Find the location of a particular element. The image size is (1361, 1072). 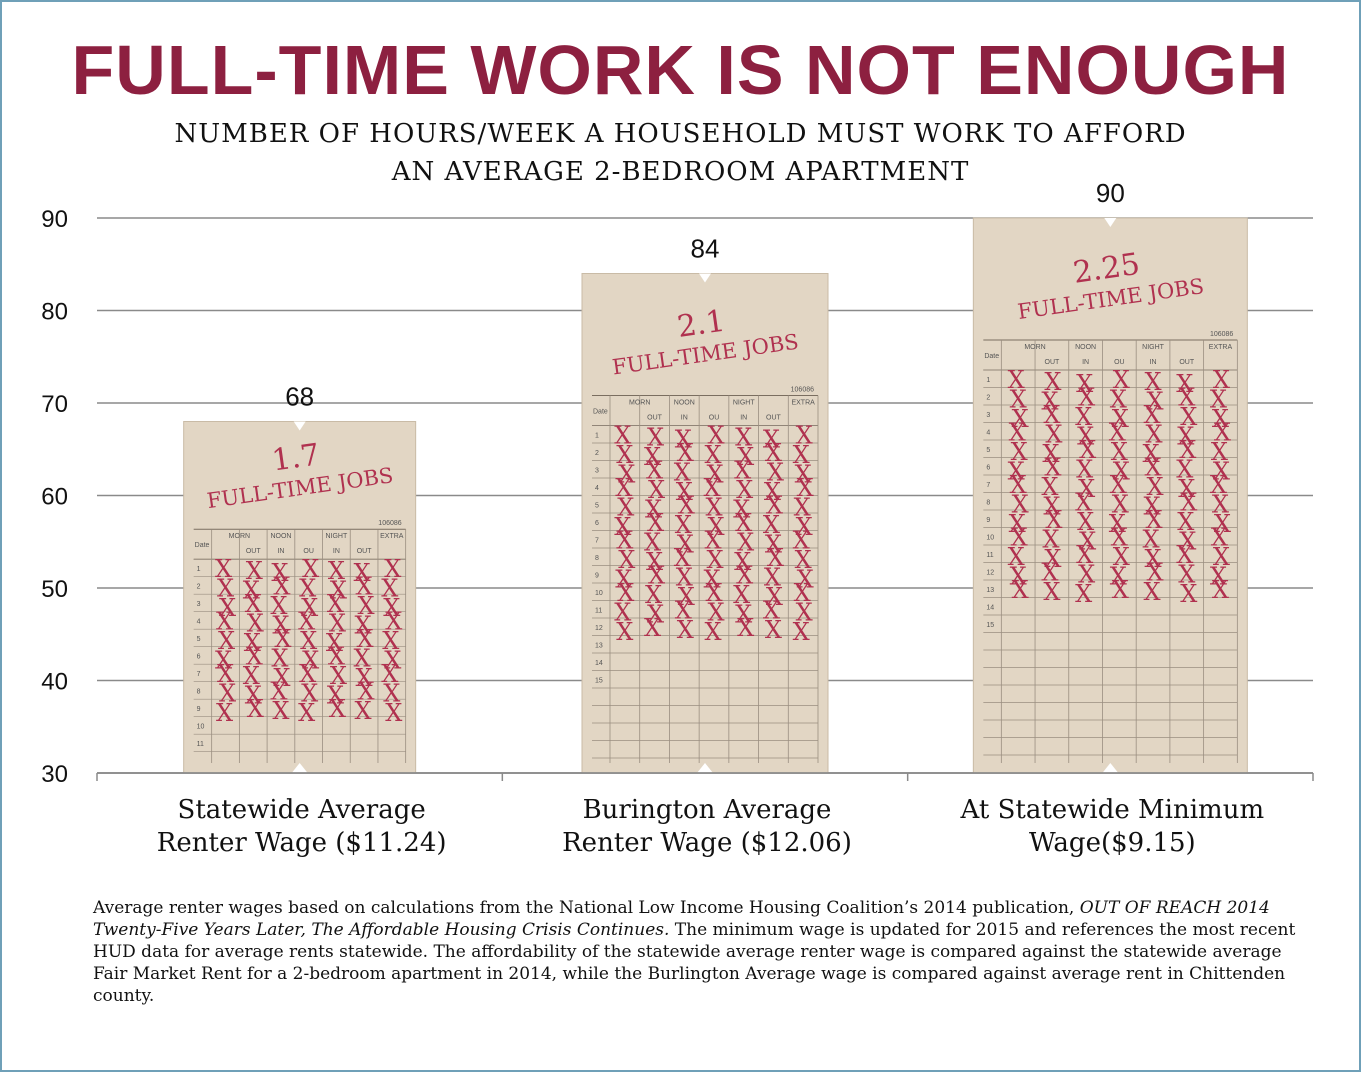

card-row-number: 4 is located at coordinates (199, 622).